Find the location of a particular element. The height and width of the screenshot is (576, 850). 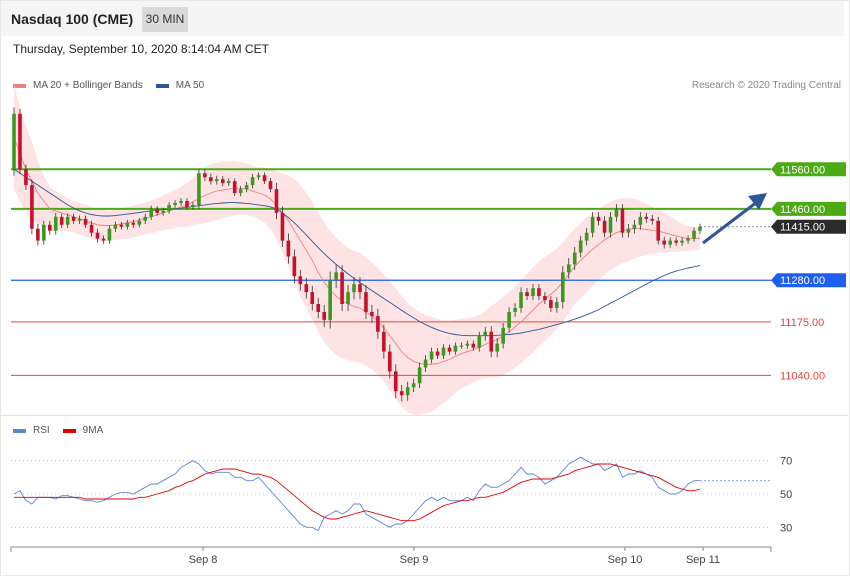

level-label-11280.00: 11280.00 is located at coordinates (808, 280).